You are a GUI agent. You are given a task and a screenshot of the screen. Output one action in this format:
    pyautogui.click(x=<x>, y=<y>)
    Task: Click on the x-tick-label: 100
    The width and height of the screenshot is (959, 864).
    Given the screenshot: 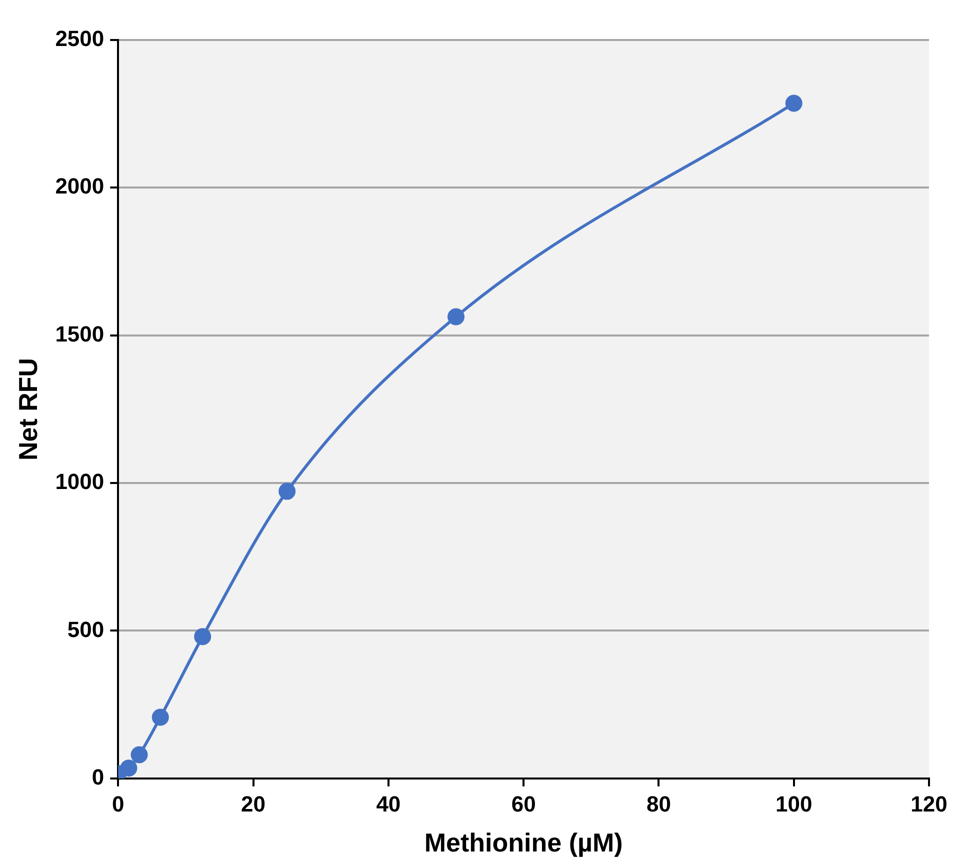 What is the action you would take?
    pyautogui.click(x=793, y=804)
    